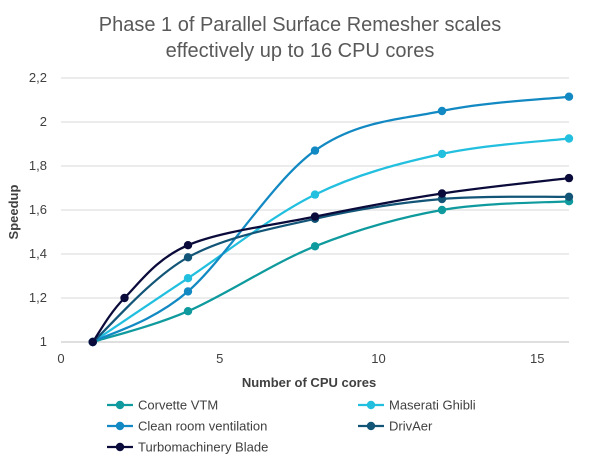 Image resolution: width=600 pixels, height=456 pixels. What do you see at coordinates (38, 297) in the screenshot?
I see `y-tick-label: 1,2` at bounding box center [38, 297].